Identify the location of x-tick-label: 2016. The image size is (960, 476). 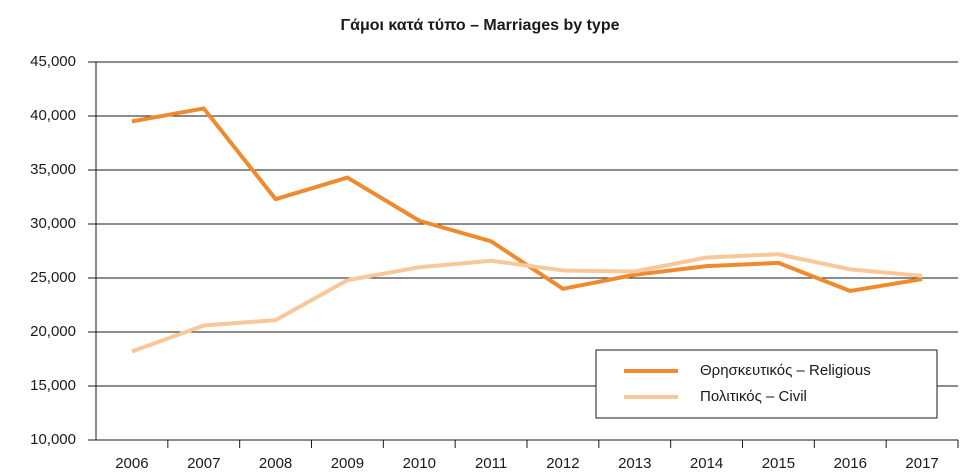
(850, 463).